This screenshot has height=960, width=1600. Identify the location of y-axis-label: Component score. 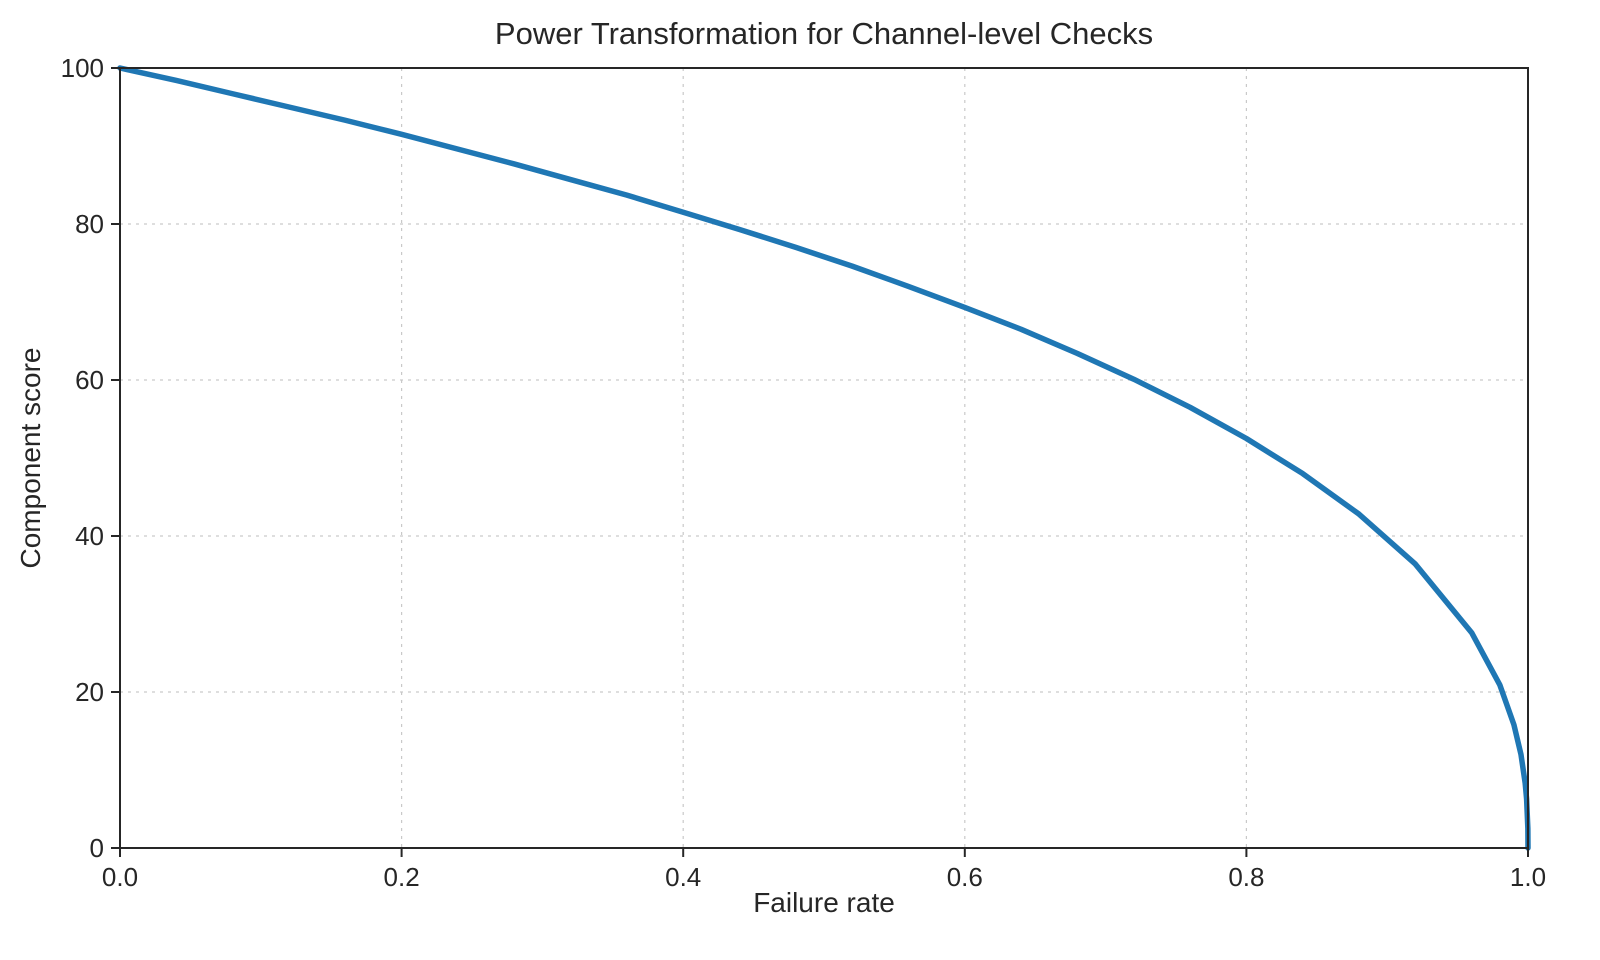
(30, 457).